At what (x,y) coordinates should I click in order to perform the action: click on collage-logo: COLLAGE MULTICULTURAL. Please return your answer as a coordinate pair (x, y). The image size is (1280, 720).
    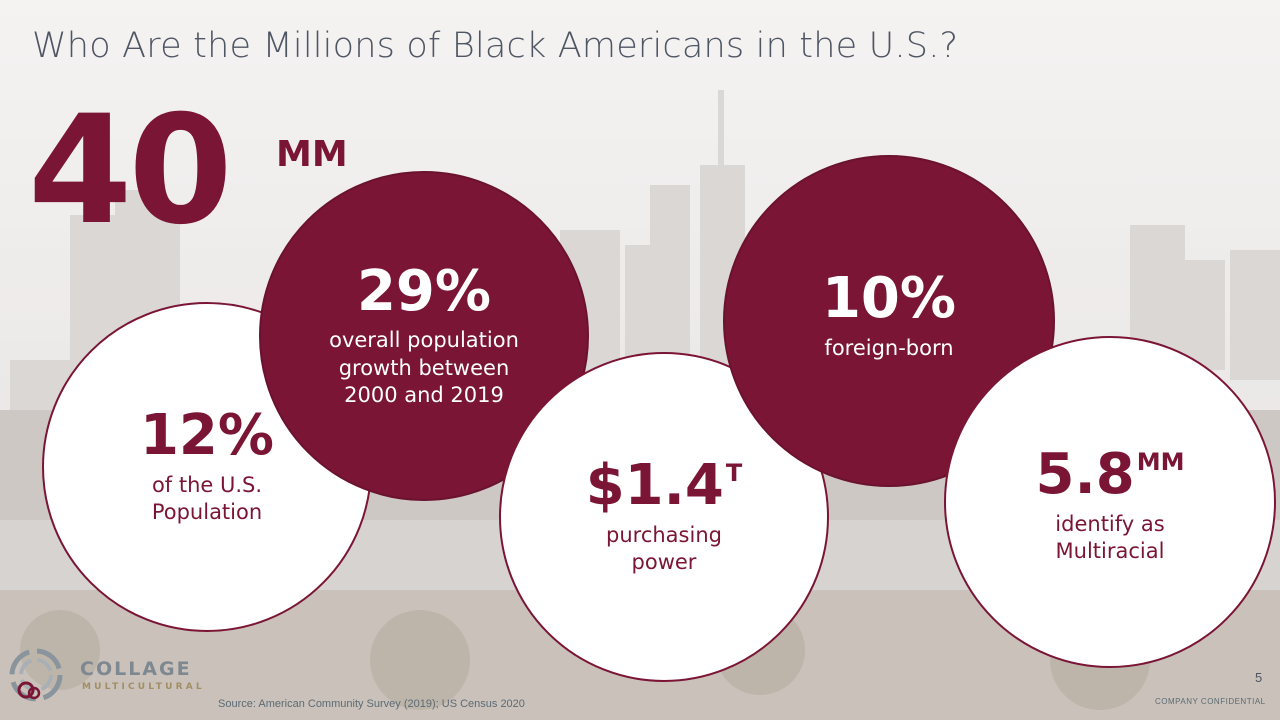
    Looking at the image, I should click on (106, 675).